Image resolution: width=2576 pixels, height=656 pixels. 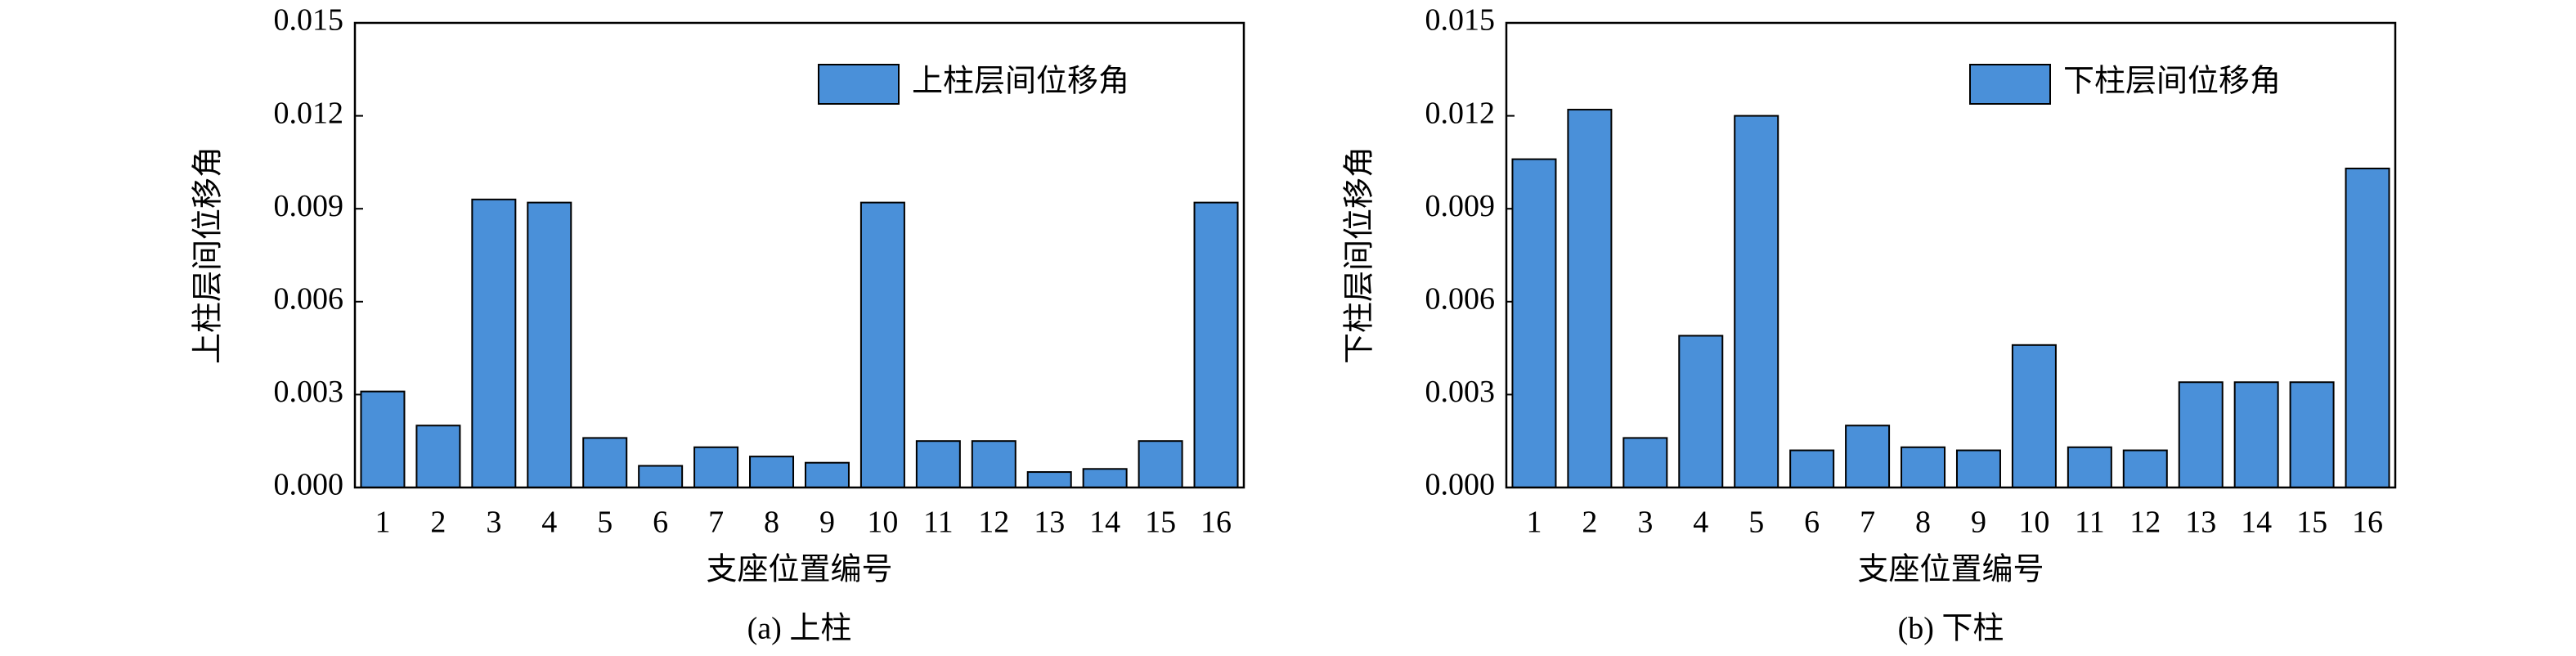 I want to click on caption: (b) 下柱, so click(x=1951, y=629).